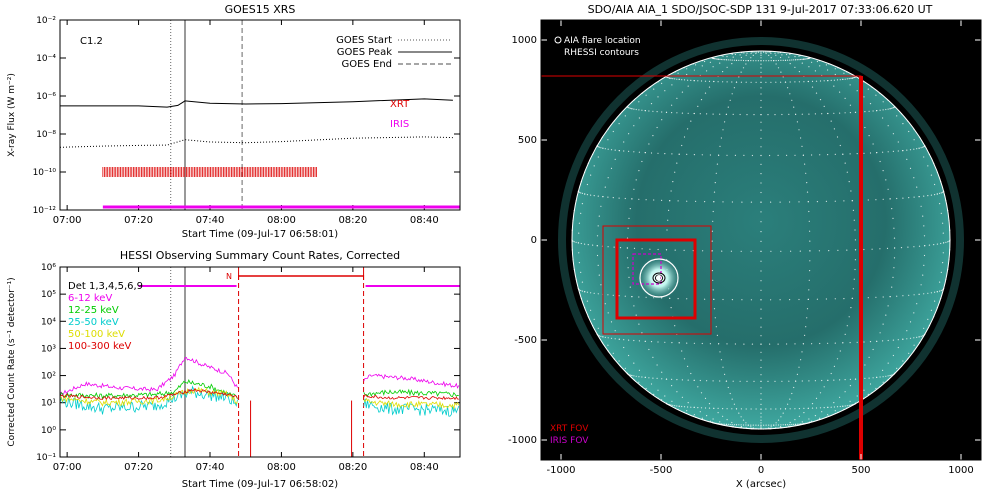 The height and width of the screenshot is (500, 1000). I want to click on goes-x-tick-label: 07:00, so click(67, 220).